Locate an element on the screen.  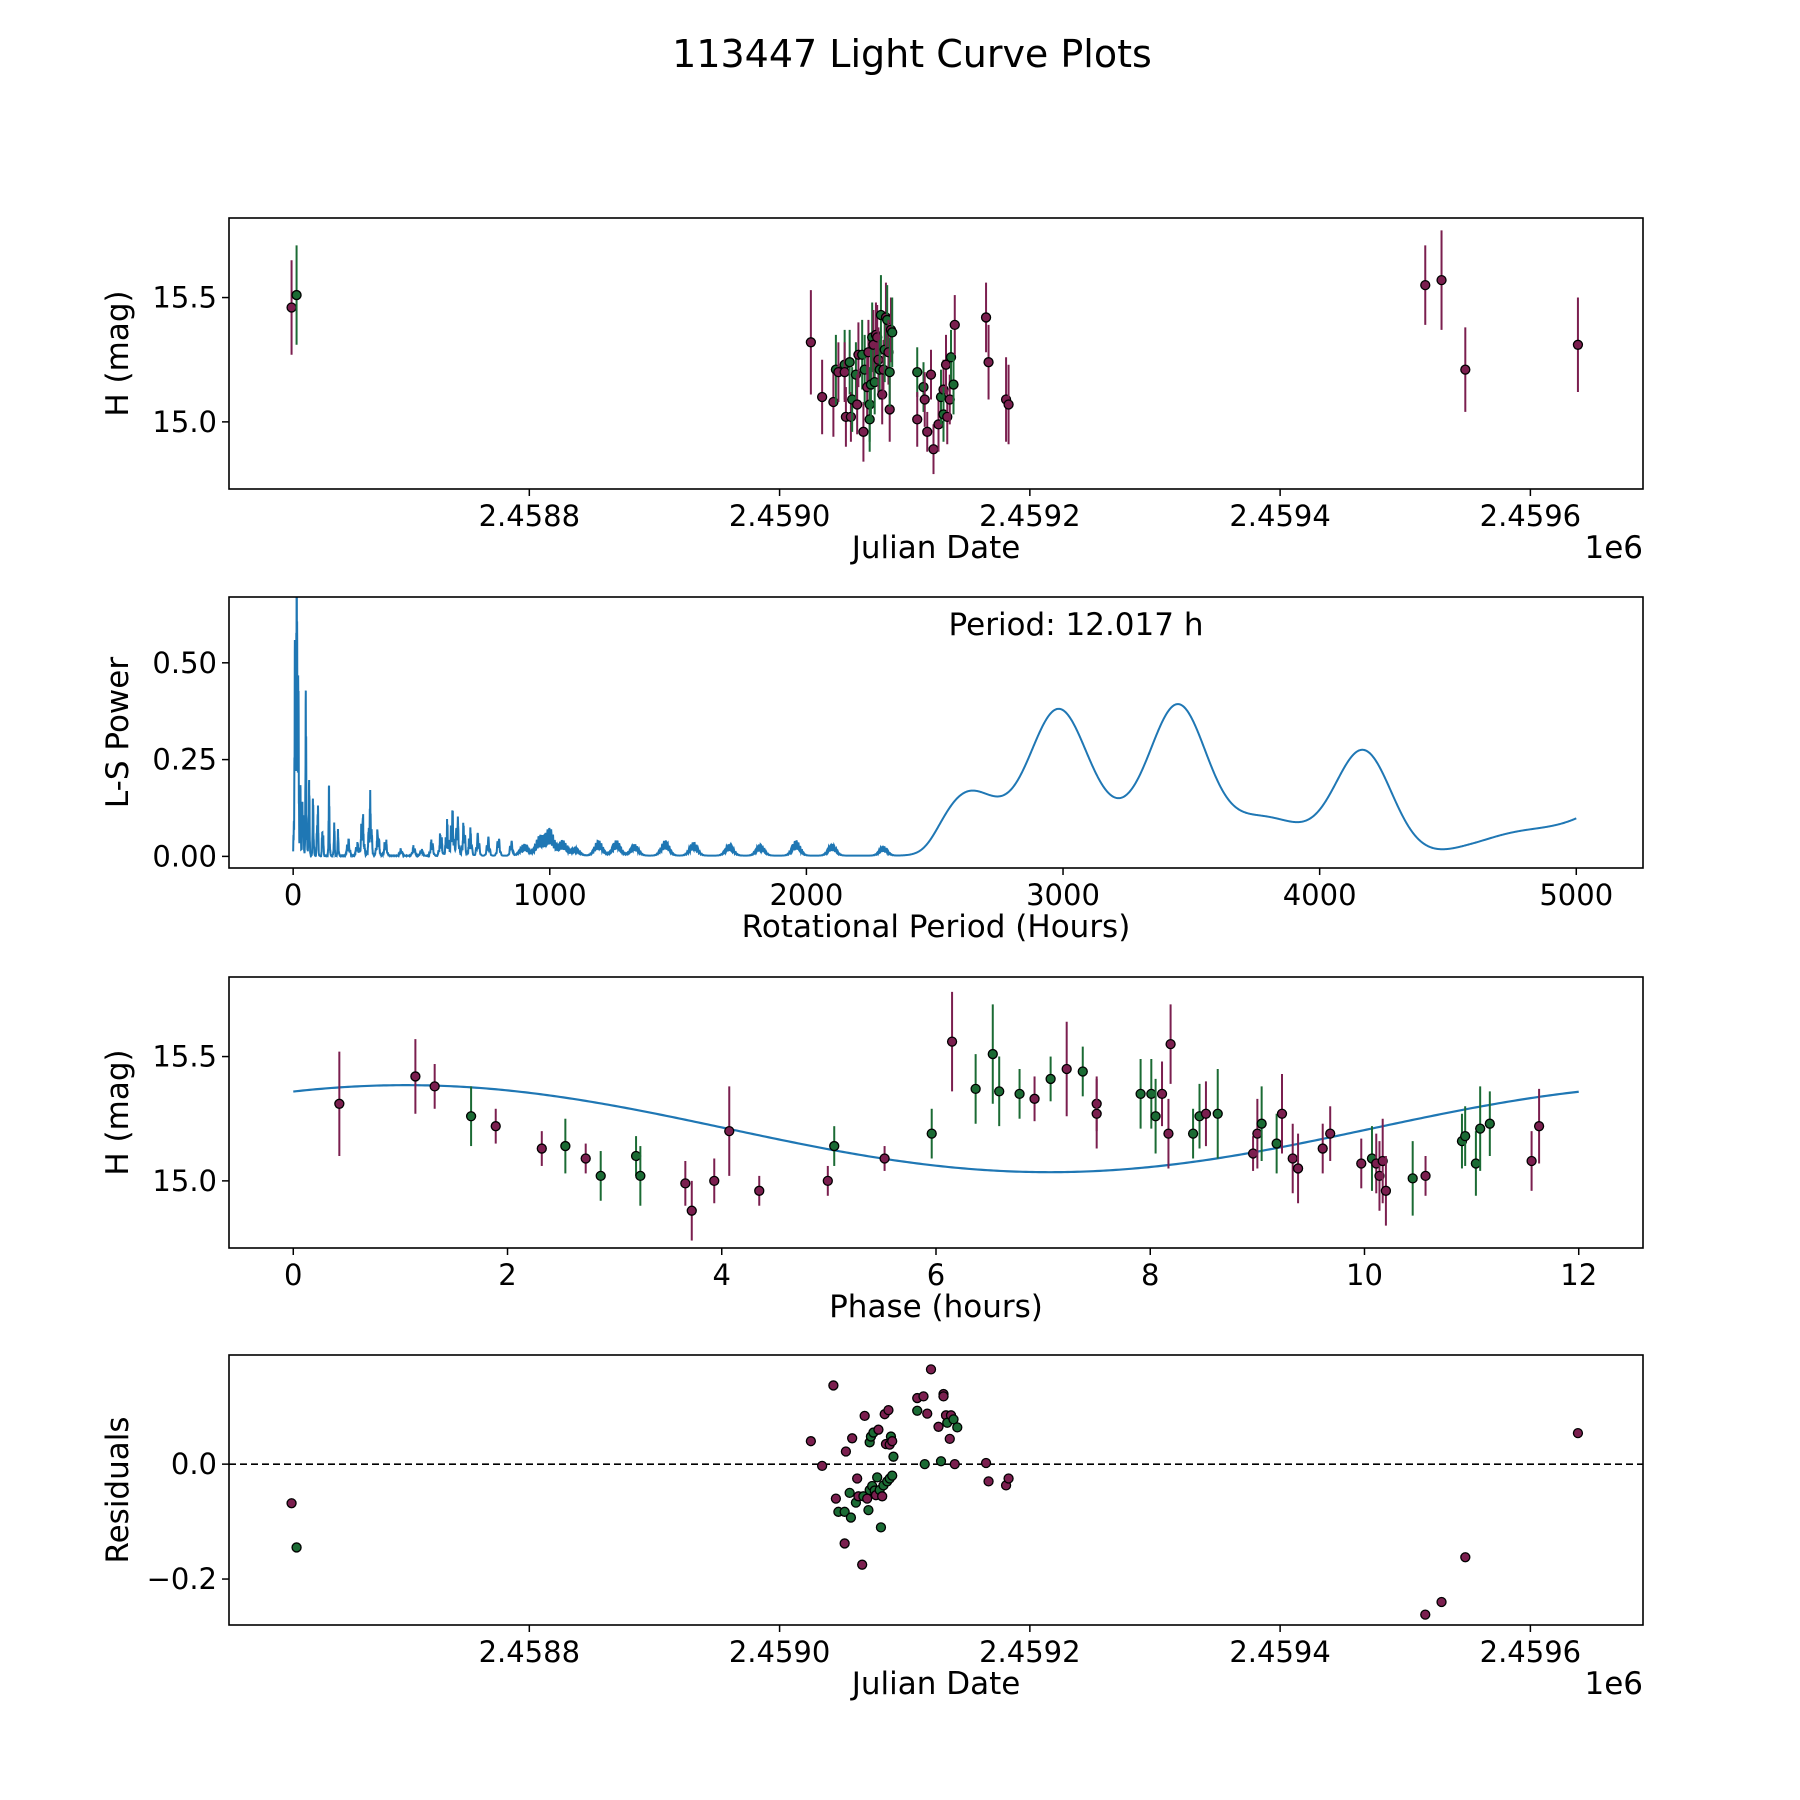
plot-area-ls is located at coordinates (934, 728).